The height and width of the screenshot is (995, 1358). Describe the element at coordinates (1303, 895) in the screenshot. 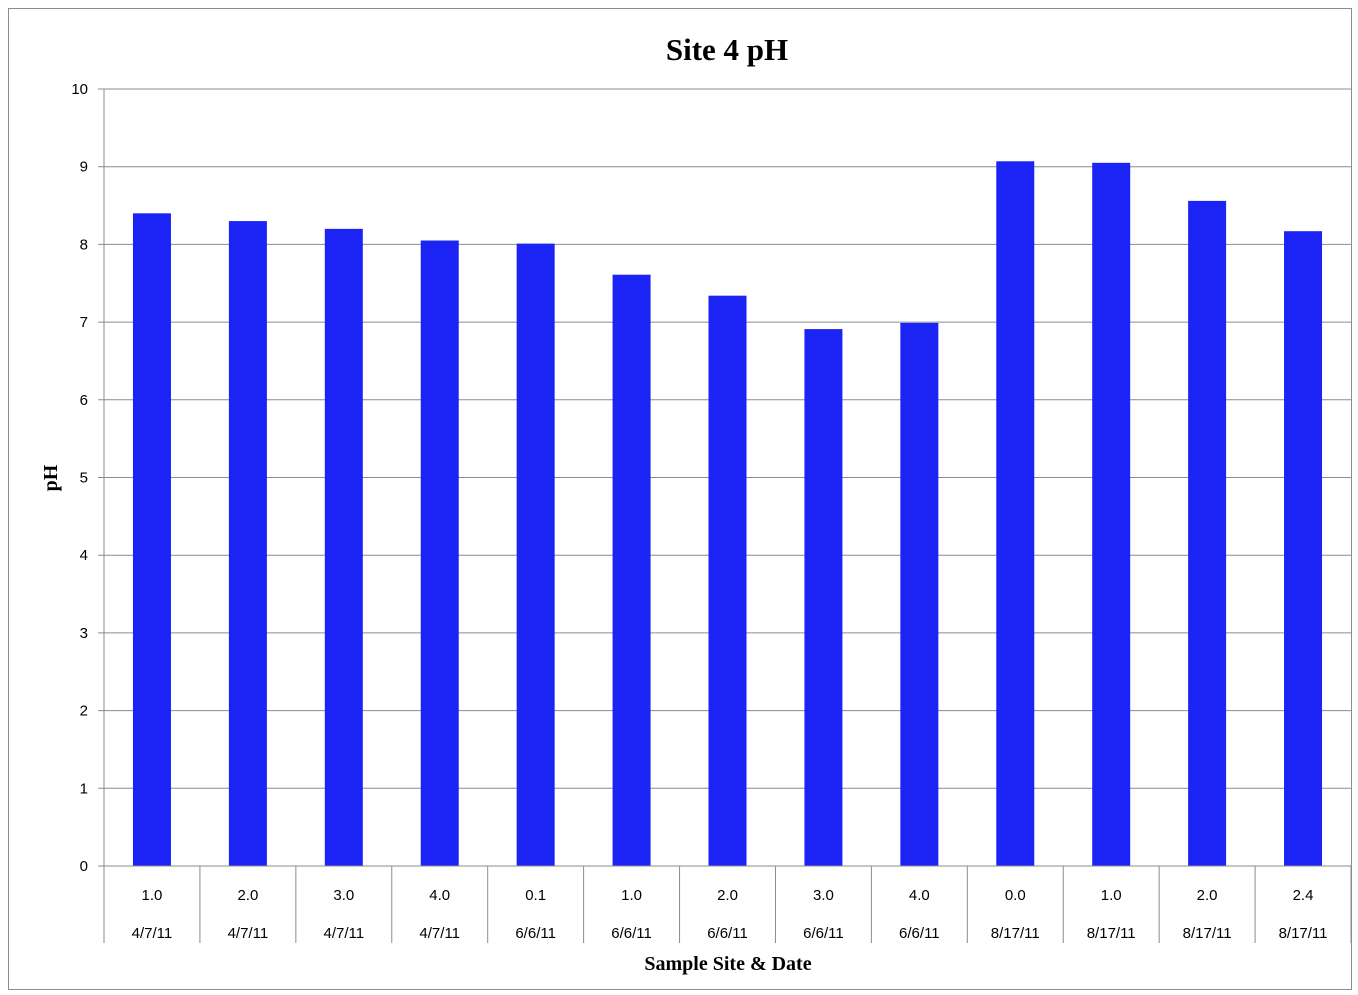

I see `x-tick-site-label: 2.4` at that location.